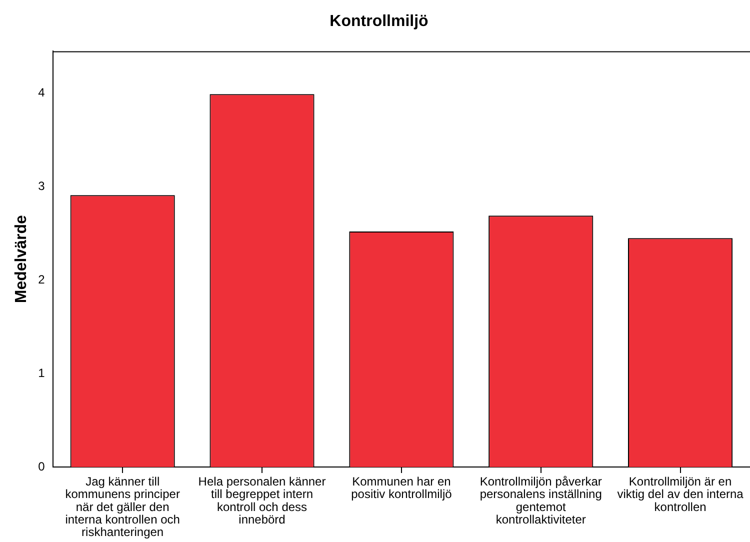 The image size is (750, 542). I want to click on y-tick-label: 3, so click(42, 186).